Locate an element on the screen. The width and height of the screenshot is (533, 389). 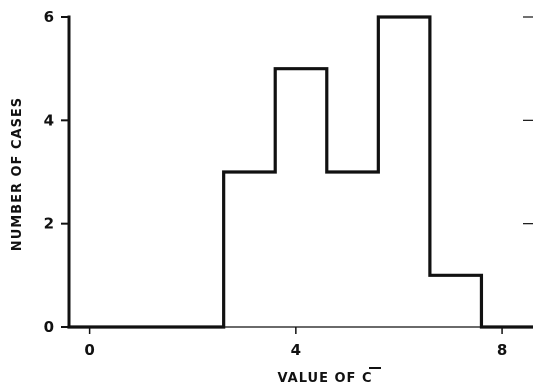
x-axis-title-text: VALUE OF C is located at coordinates (324, 378).